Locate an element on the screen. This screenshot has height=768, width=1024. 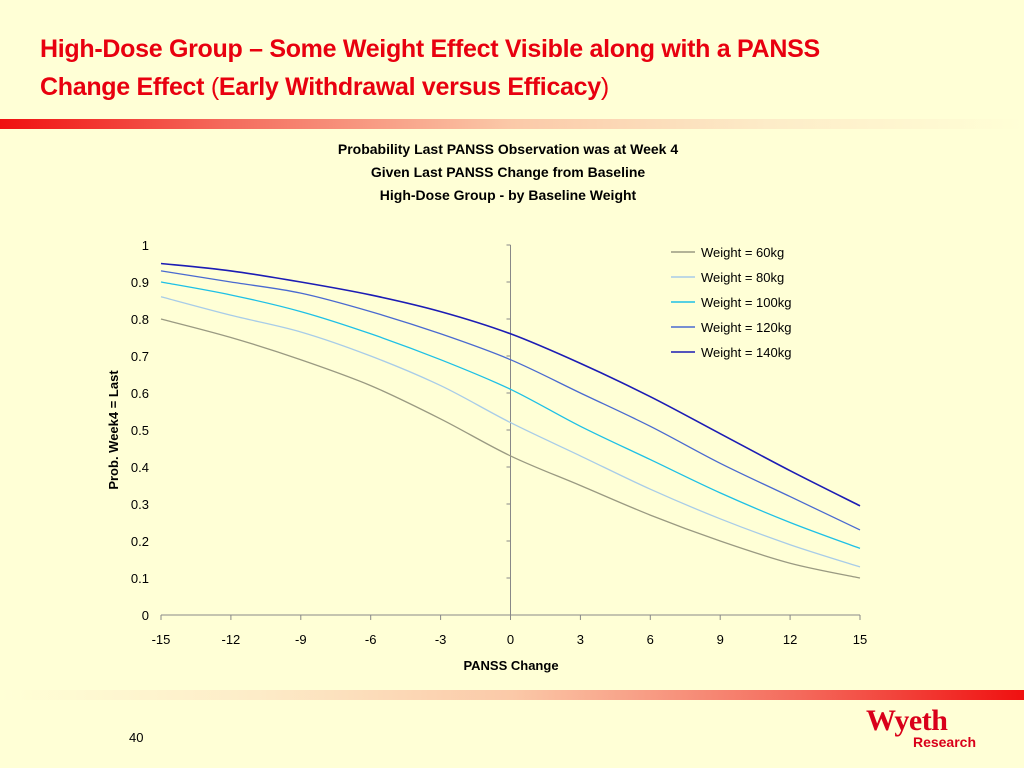
legend-label: Weight = 140kg is located at coordinates (746, 352).